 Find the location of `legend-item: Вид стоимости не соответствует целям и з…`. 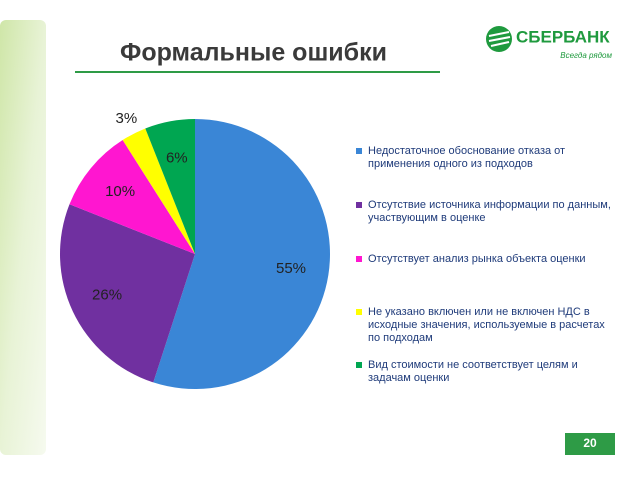

legend-item: Вид стоимости не соответствует целям и з… is located at coordinates (484, 372).